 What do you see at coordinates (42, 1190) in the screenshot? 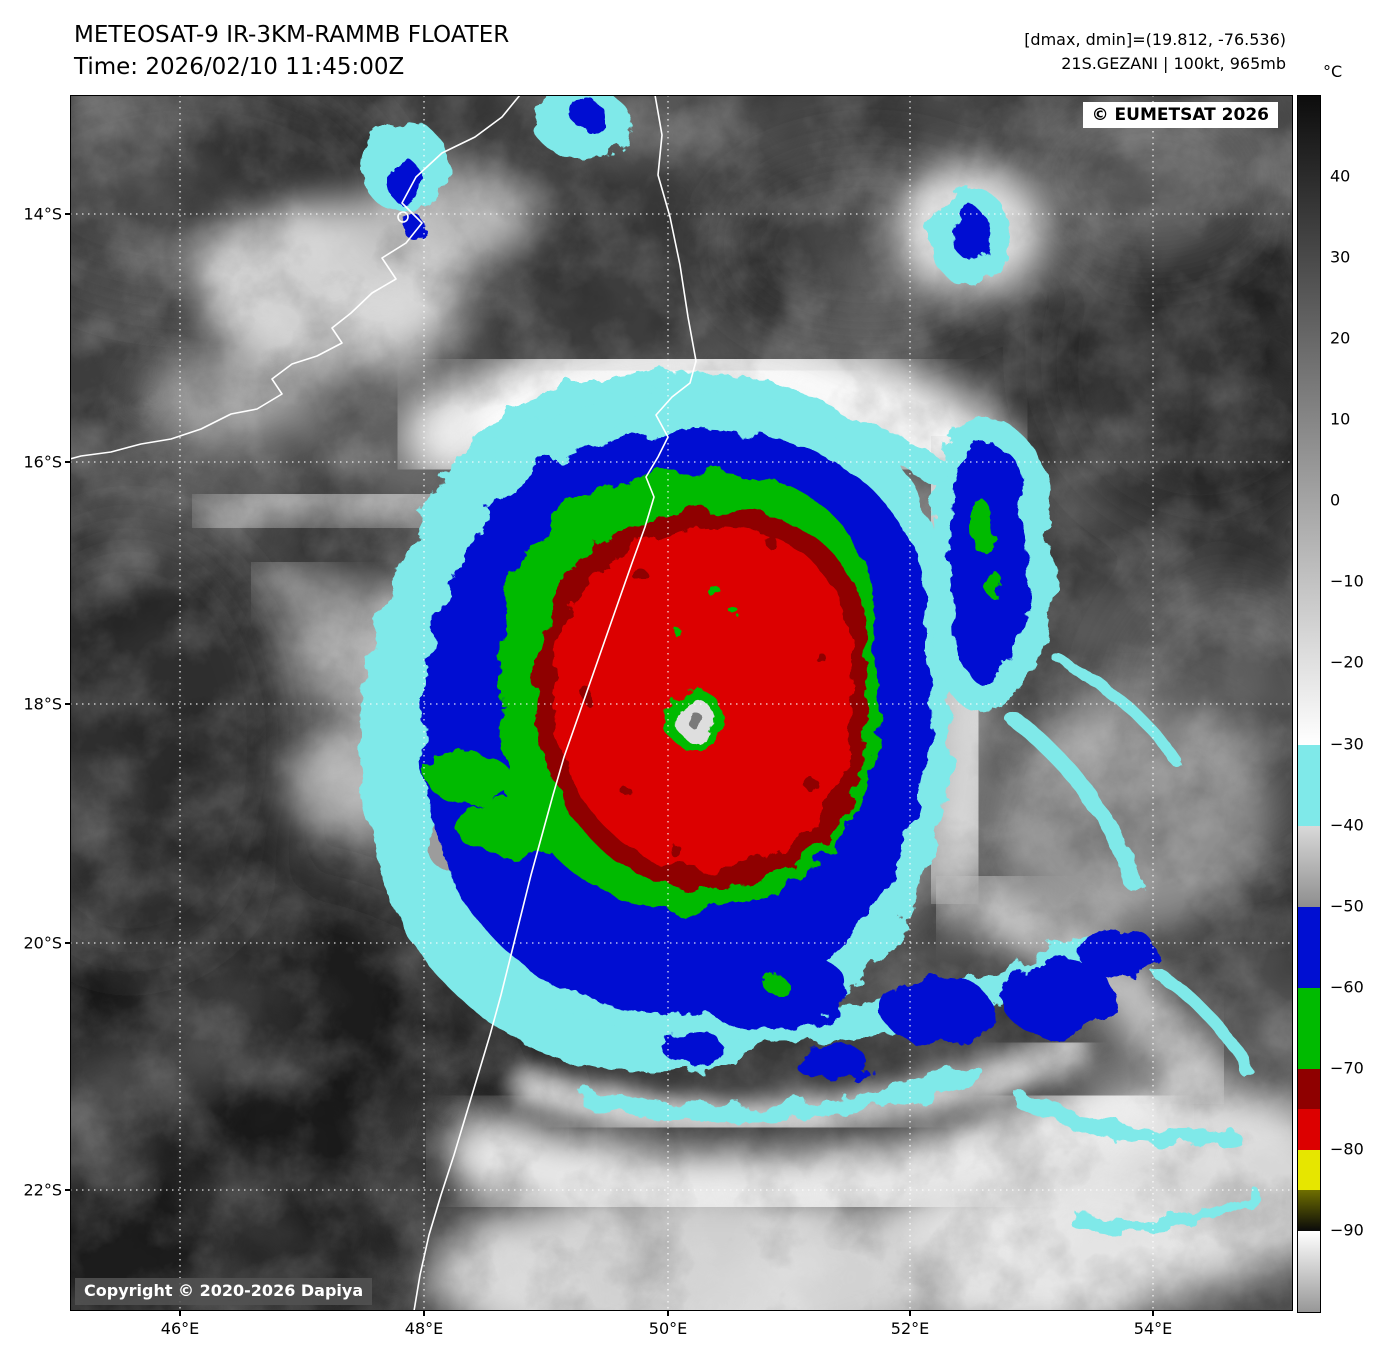
I see `lat-tick-label: 22°S` at bounding box center [42, 1190].